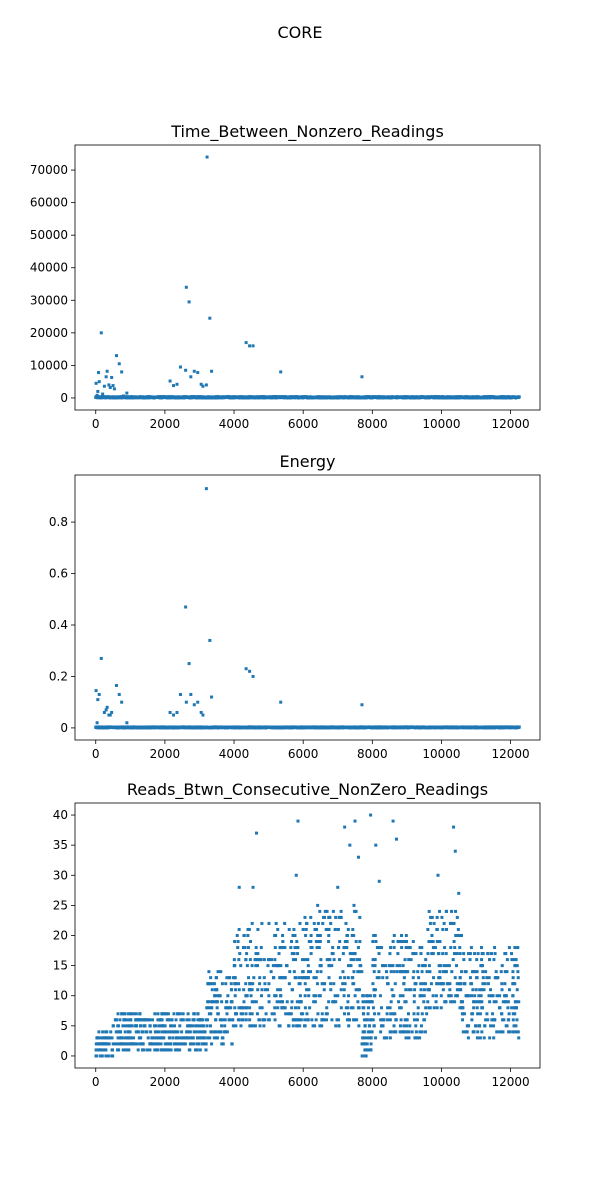 The height and width of the screenshot is (1200, 600). What do you see at coordinates (165, 424) in the screenshot?
I see `x-tick-label: 2000` at bounding box center [165, 424].